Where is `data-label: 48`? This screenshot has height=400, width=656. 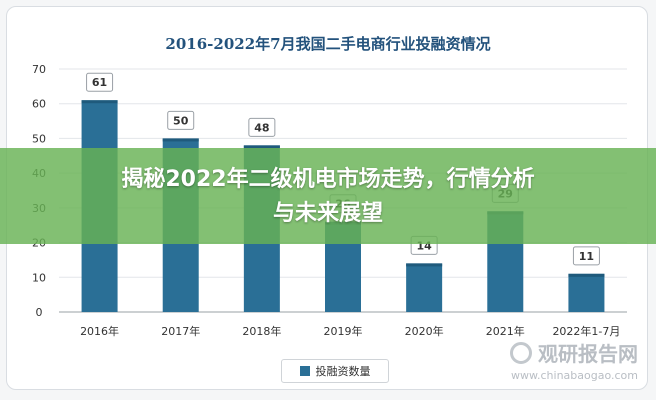
data-label: 48 is located at coordinates (261, 127).